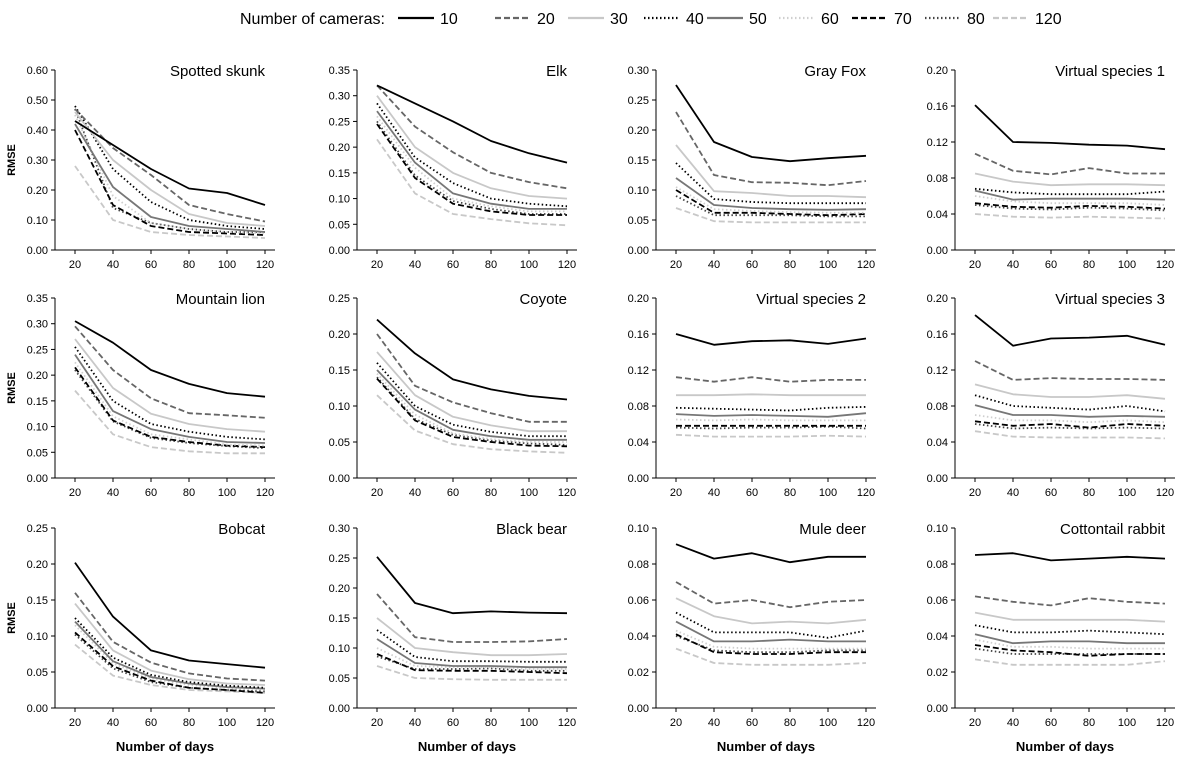 The image size is (1200, 767). Describe the element at coordinates (37, 71) in the screenshot. I see `y-tick-label: 0.60` at that location.